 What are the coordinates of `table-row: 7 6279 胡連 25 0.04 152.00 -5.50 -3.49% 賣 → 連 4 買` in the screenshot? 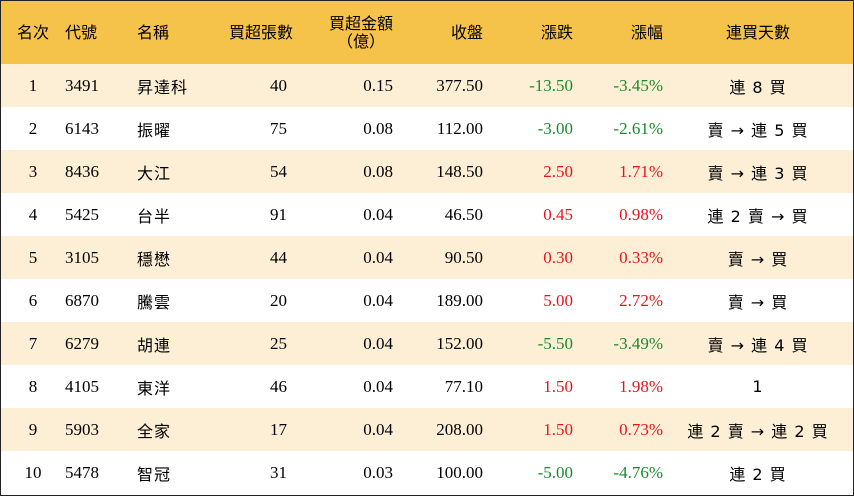 It's located at (427, 343).